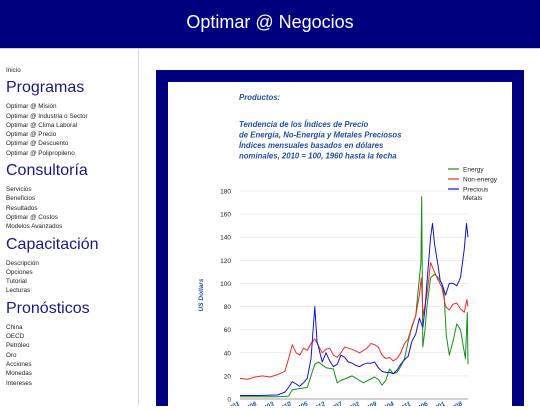  What do you see at coordinates (225, 284) in the screenshot?
I see `y-tick-label: 100` at bounding box center [225, 284].